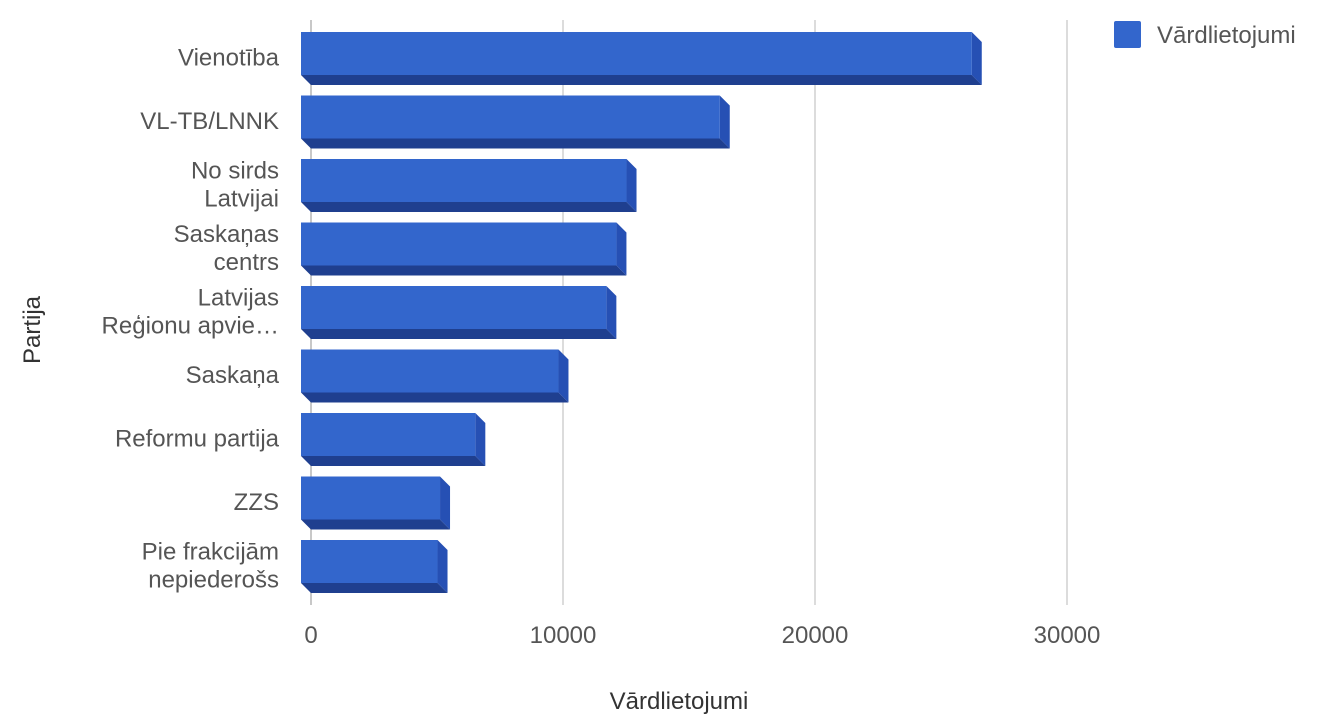 Image resolution: width=1329 pixels, height=725 pixels. Describe the element at coordinates (815, 635) in the screenshot. I see `x-tick-label: 20000` at that location.